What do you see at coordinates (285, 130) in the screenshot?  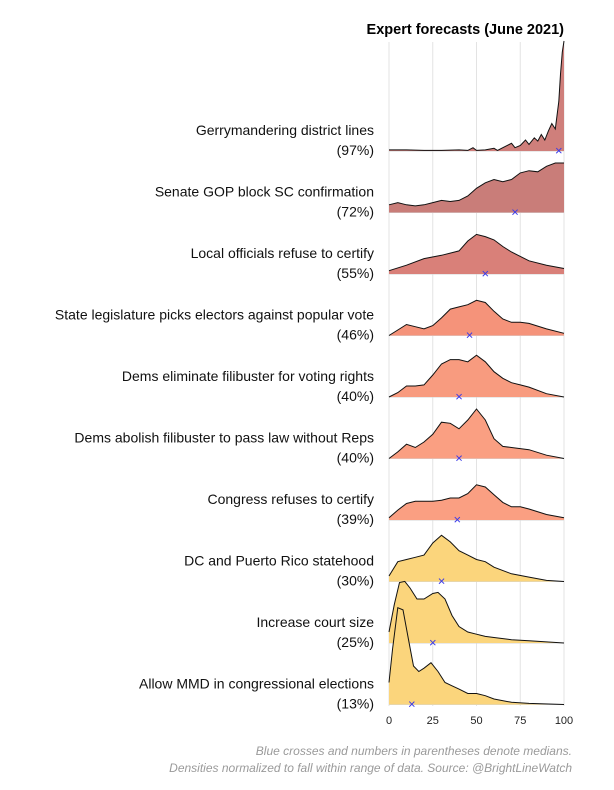 I see `series-label: Gerrymandering district lines` at bounding box center [285, 130].